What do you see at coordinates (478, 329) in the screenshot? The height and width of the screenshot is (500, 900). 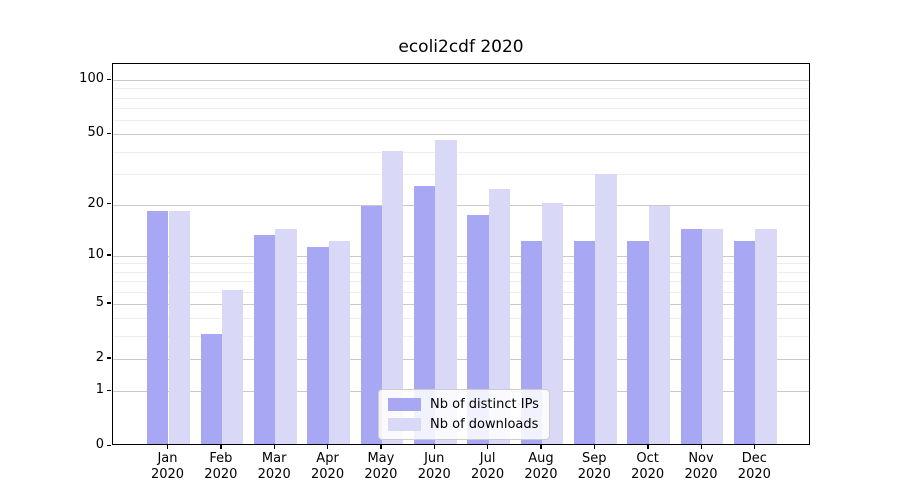 I see `bar-nb-of-distinct-ips-jul` at bounding box center [478, 329].